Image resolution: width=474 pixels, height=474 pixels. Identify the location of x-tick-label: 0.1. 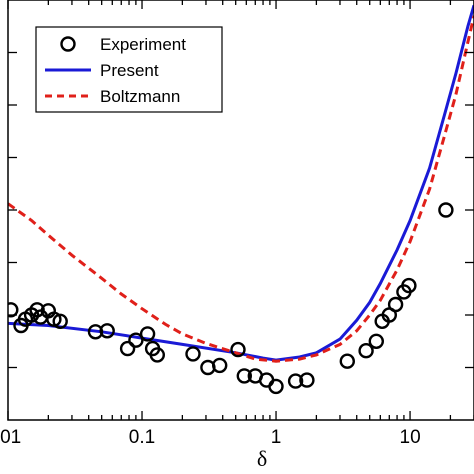
(142, 437).